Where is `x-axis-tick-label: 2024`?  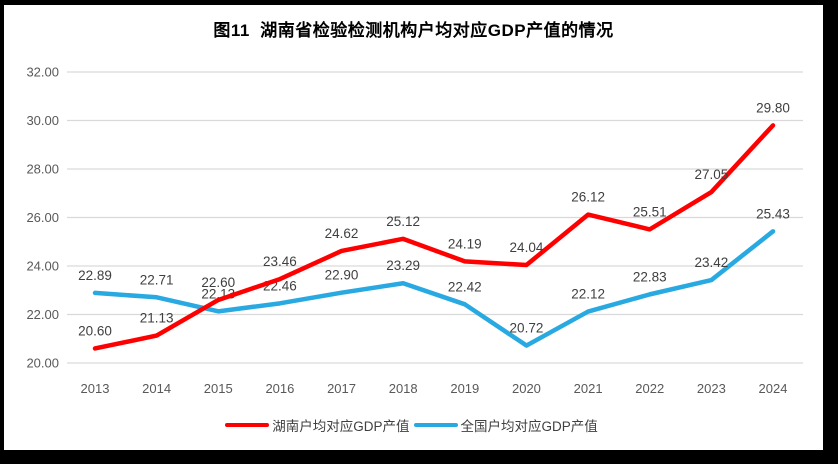 x-axis-tick-label: 2024 is located at coordinates (773, 388).